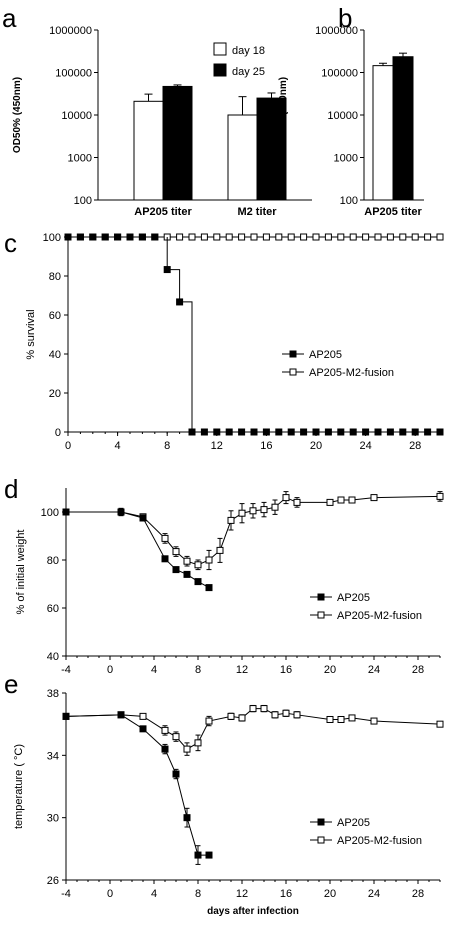 This screenshot has height=928, width=450. I want to click on y-axis-label: % of initial weight, so click(21, 572).